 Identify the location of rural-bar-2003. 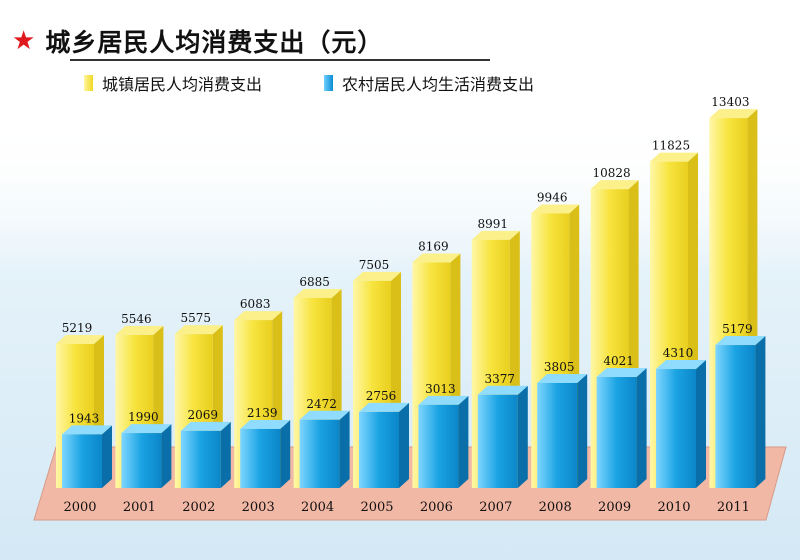
(265, 453).